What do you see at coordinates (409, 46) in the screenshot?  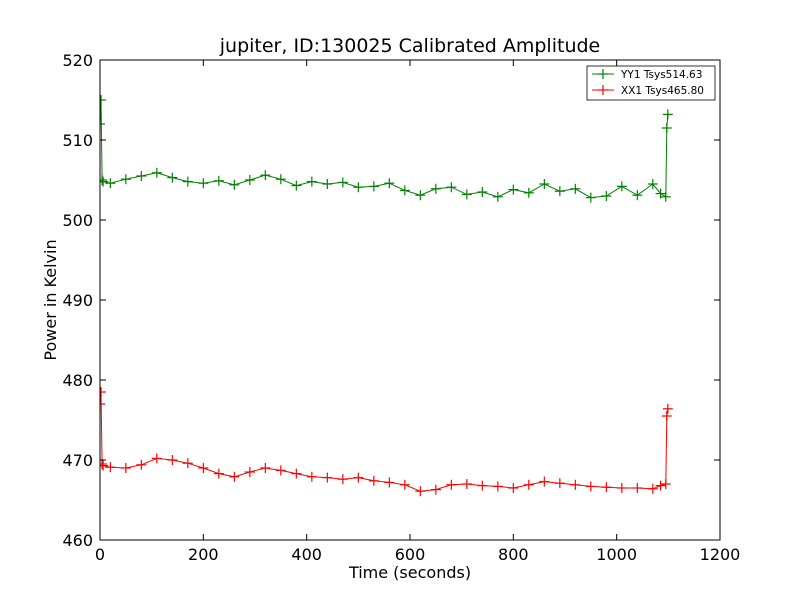 I see `chart-title: jupiter, ID:130025 Calibrated Amplitude` at bounding box center [409, 46].